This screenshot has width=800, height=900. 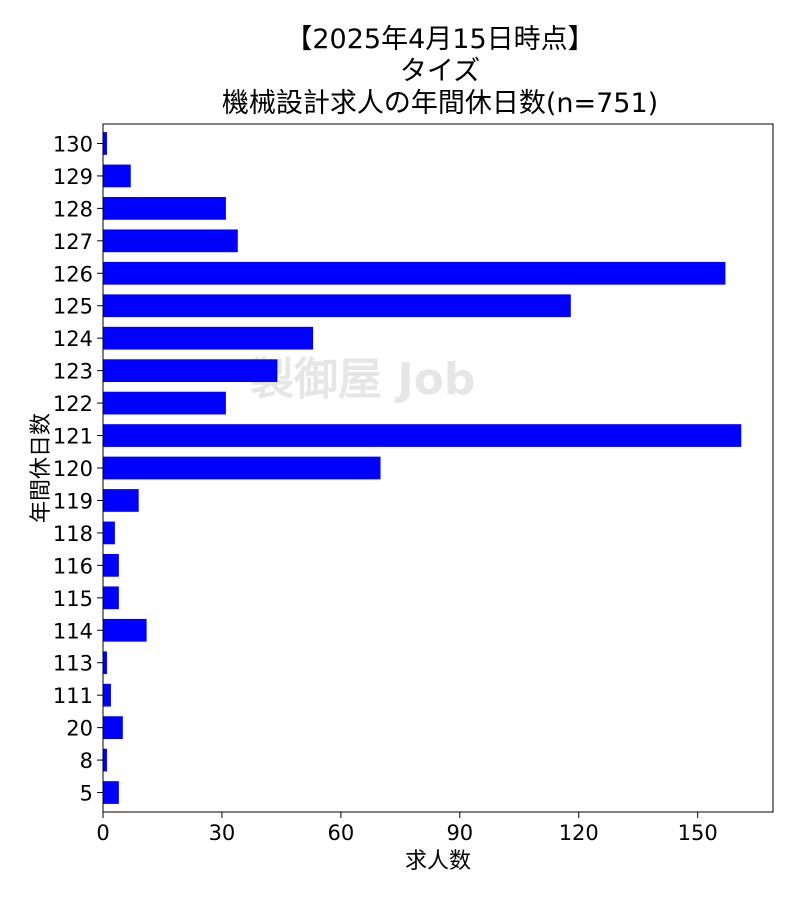 What do you see at coordinates (73, 209) in the screenshot?
I see `y-tick-label: 128` at bounding box center [73, 209].